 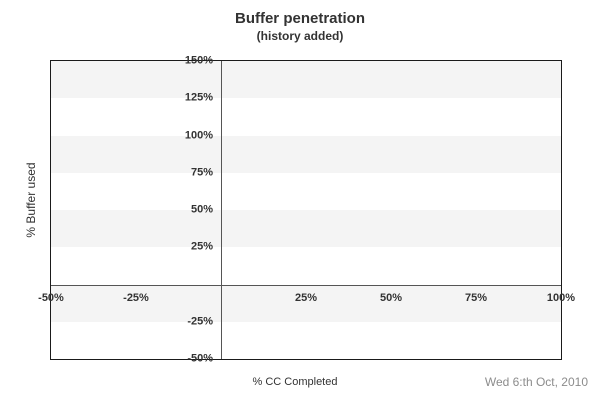 What do you see at coordinates (306, 285) in the screenshot?
I see `x-axis-zero-line` at bounding box center [306, 285].